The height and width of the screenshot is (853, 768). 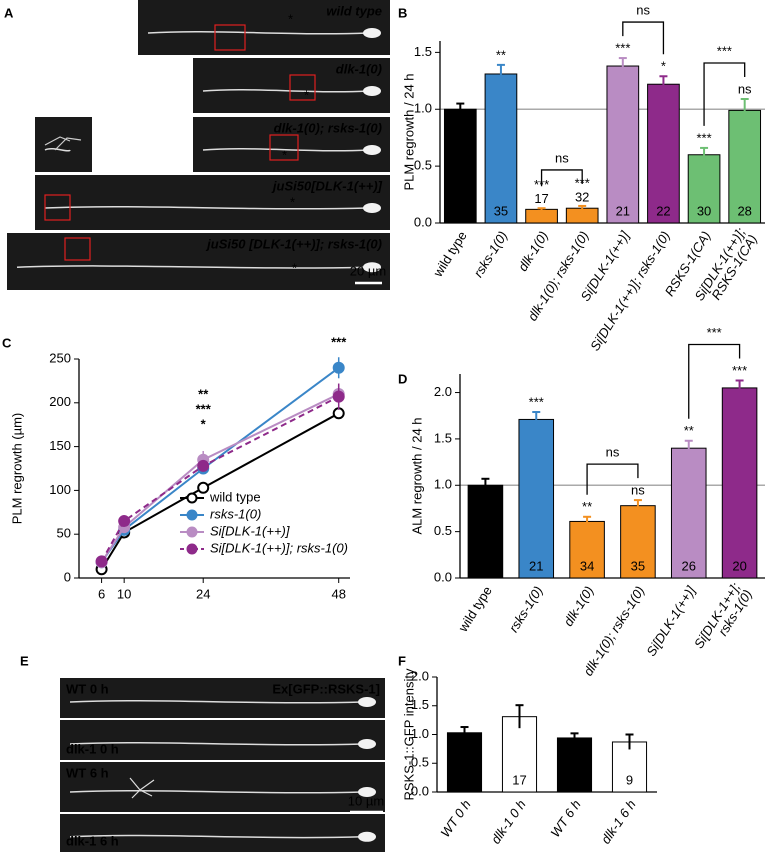 I want to click on series-line, so click(x=220, y=478).